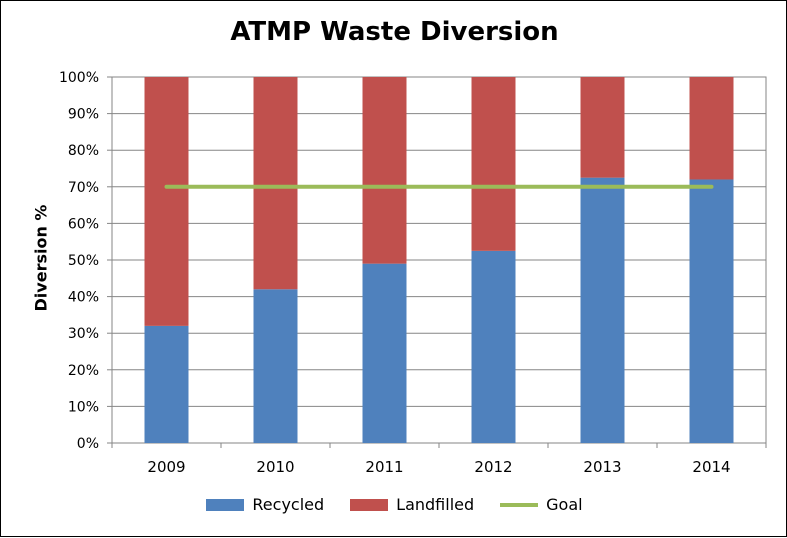 This screenshot has height=538, width=787. What do you see at coordinates (83, 298) in the screenshot?
I see `y-tick-label: 40%` at bounding box center [83, 298].